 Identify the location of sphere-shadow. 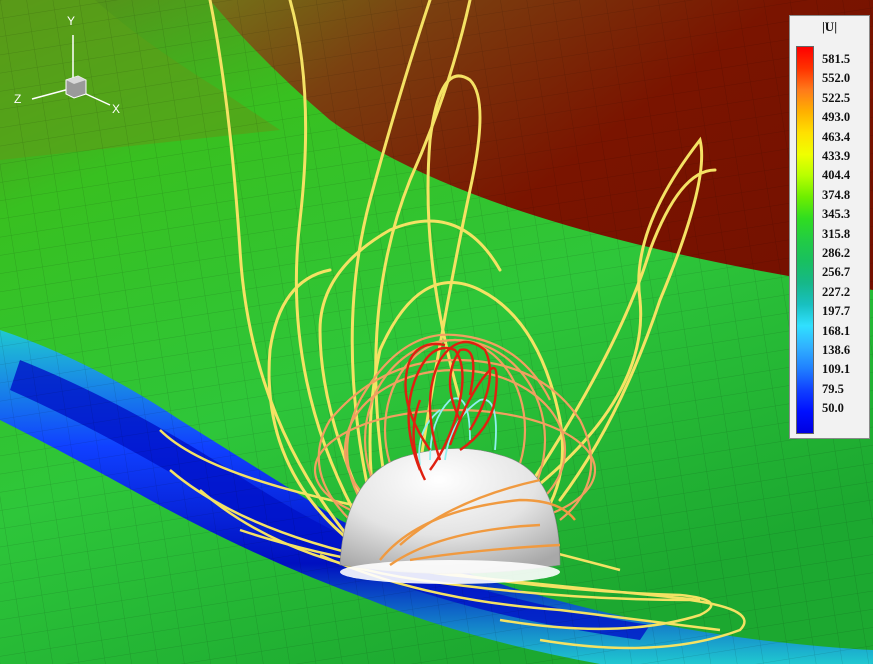
(450, 572).